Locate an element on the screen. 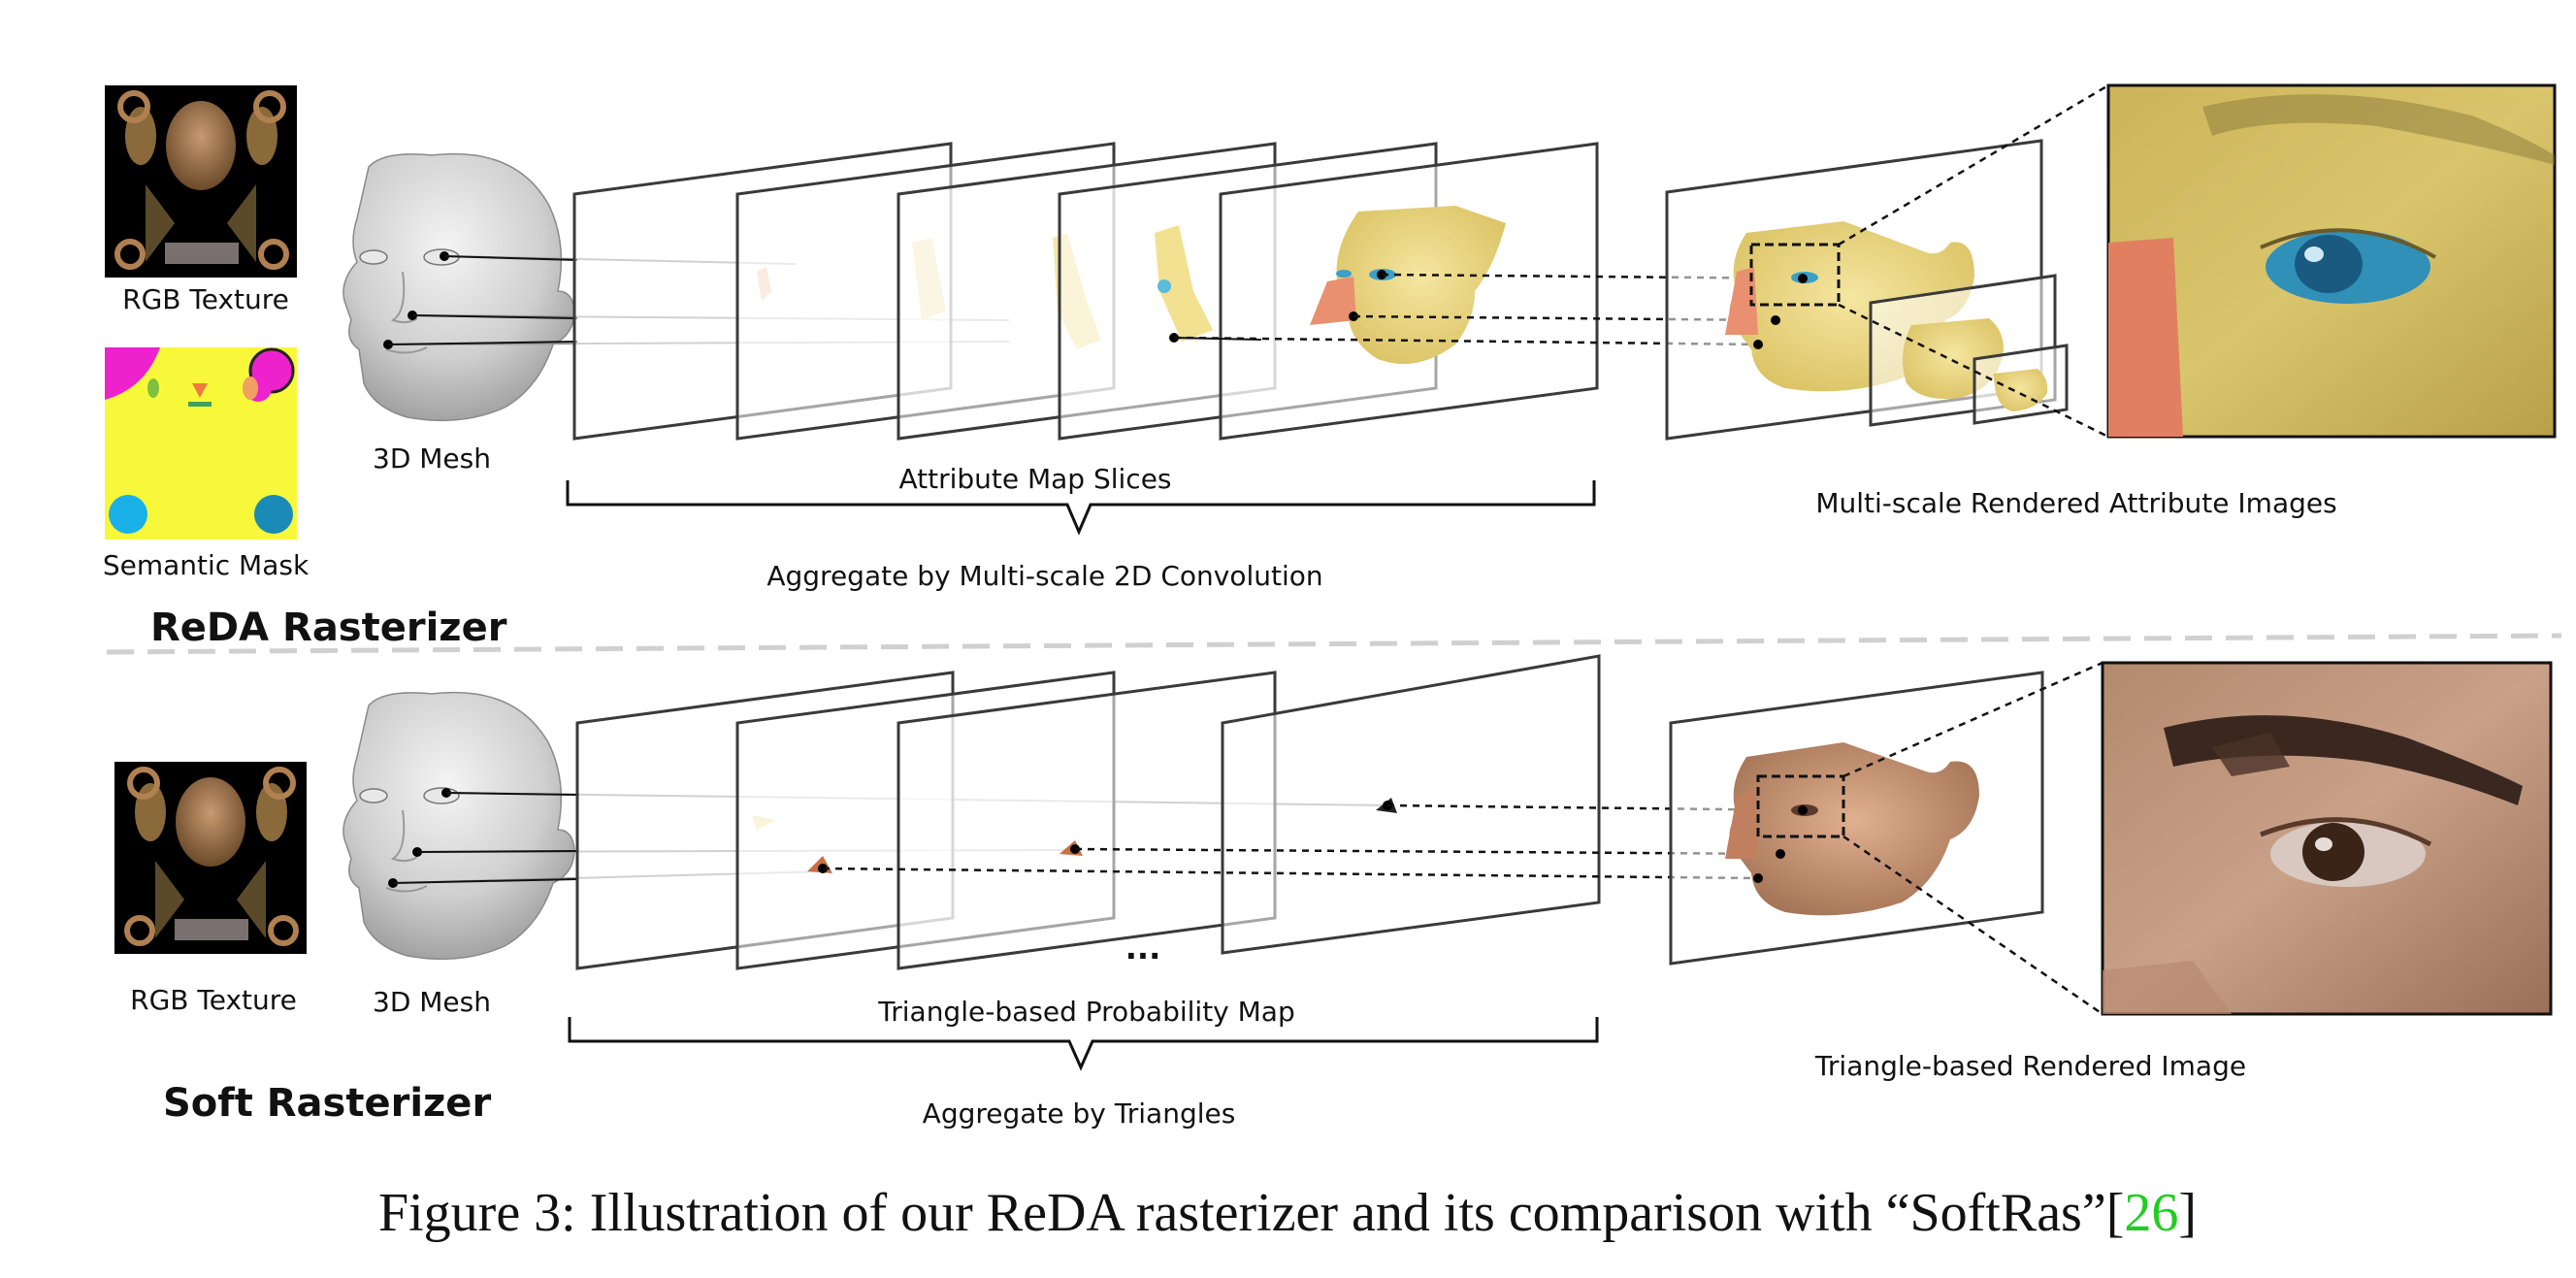  soft-rgb-texture-label: RGB Texture is located at coordinates (213, 1000).